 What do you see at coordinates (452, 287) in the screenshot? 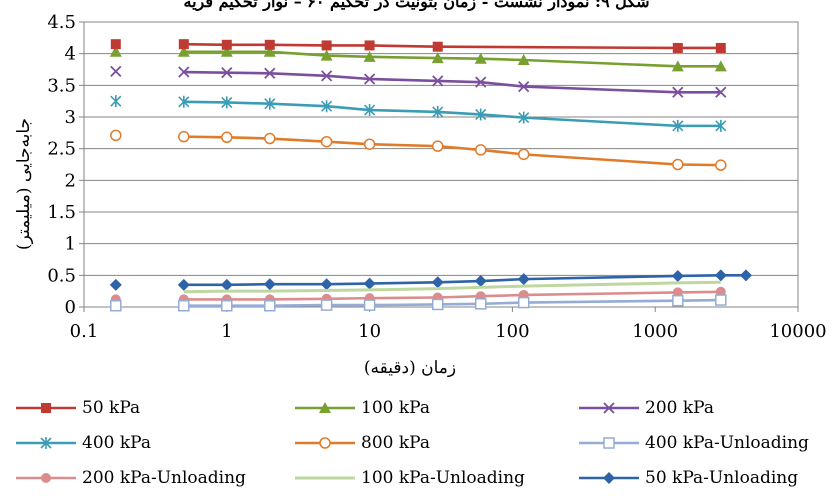
I see `series-100-kpa-unloading` at bounding box center [452, 287].